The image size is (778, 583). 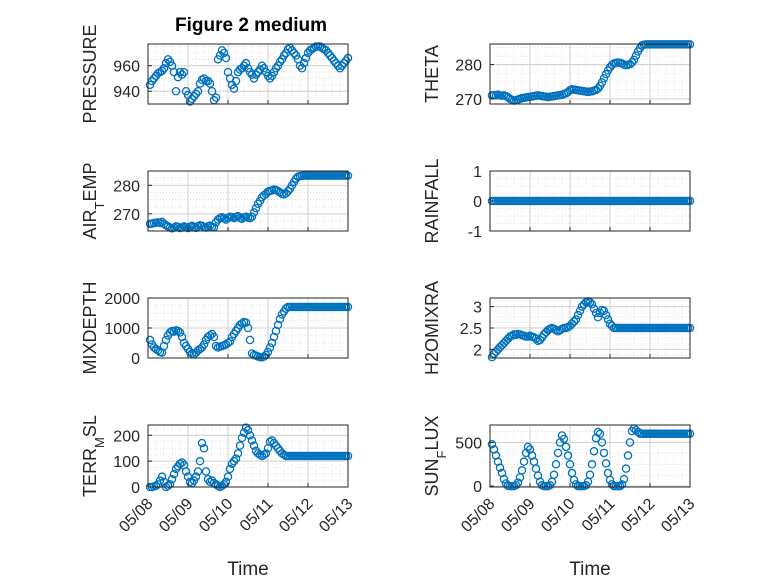 What do you see at coordinates (251, 25) in the screenshot?
I see `figure-title: Figure 2 medium` at bounding box center [251, 25].